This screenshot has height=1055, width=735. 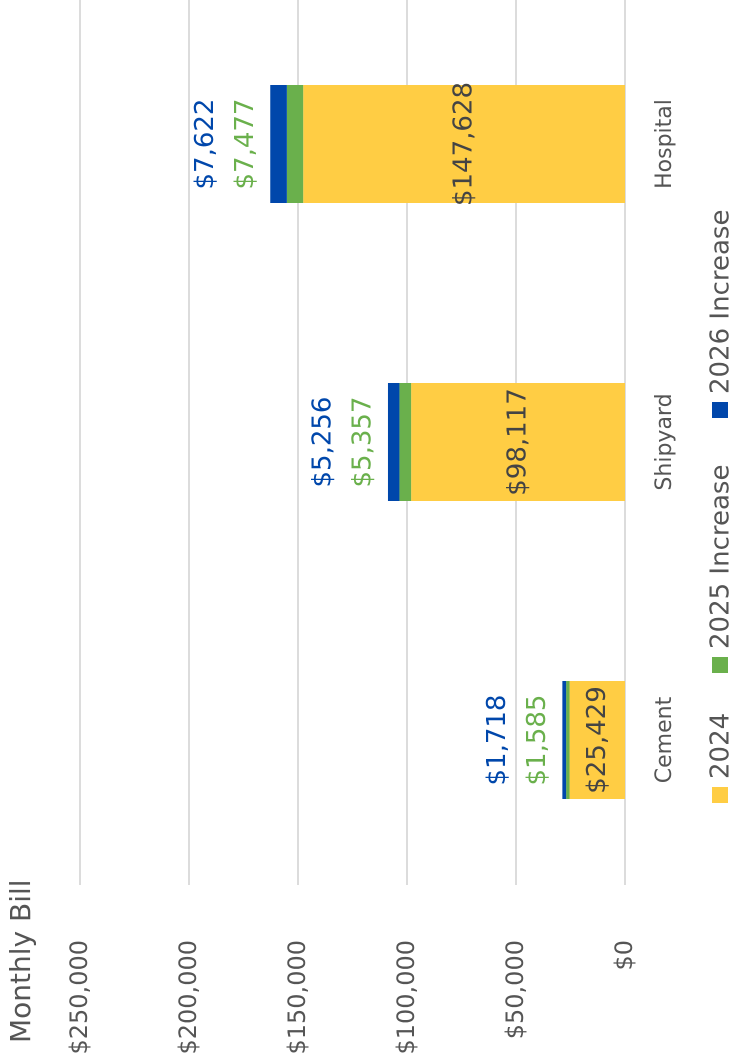 What do you see at coordinates (20, 961) in the screenshot?
I see `chart-title: Monthly Bill` at bounding box center [20, 961].